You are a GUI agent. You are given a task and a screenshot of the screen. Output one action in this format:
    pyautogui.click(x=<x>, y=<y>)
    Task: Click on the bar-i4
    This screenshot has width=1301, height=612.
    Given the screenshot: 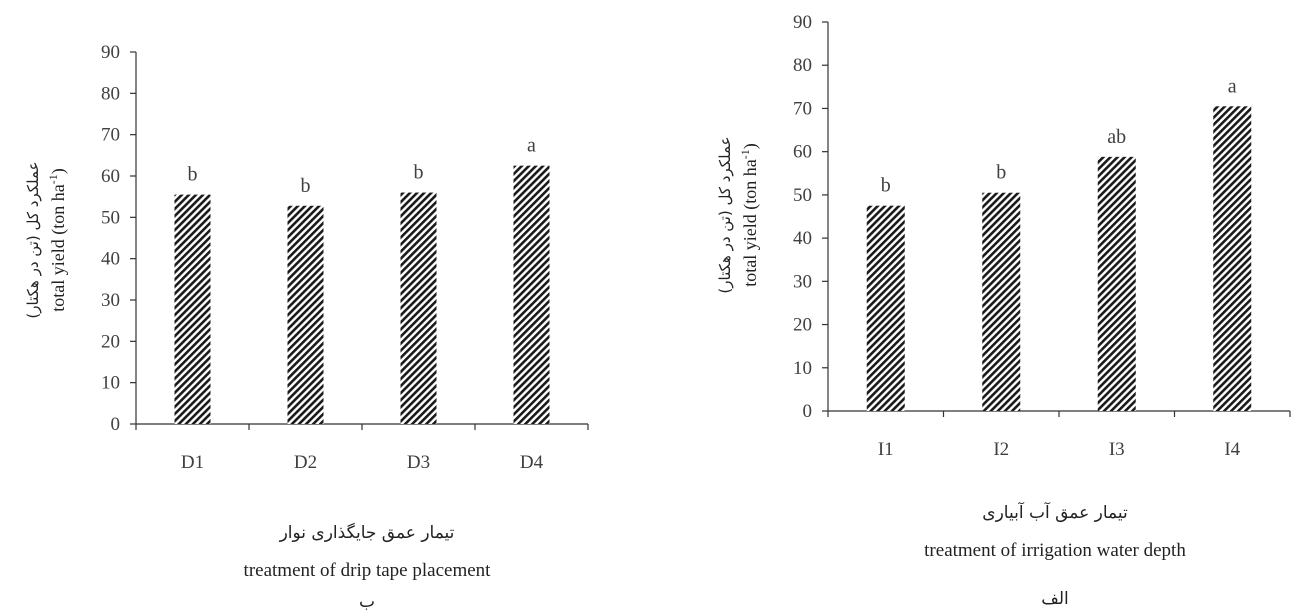 What is the action you would take?
    pyautogui.click(x=1232, y=259)
    